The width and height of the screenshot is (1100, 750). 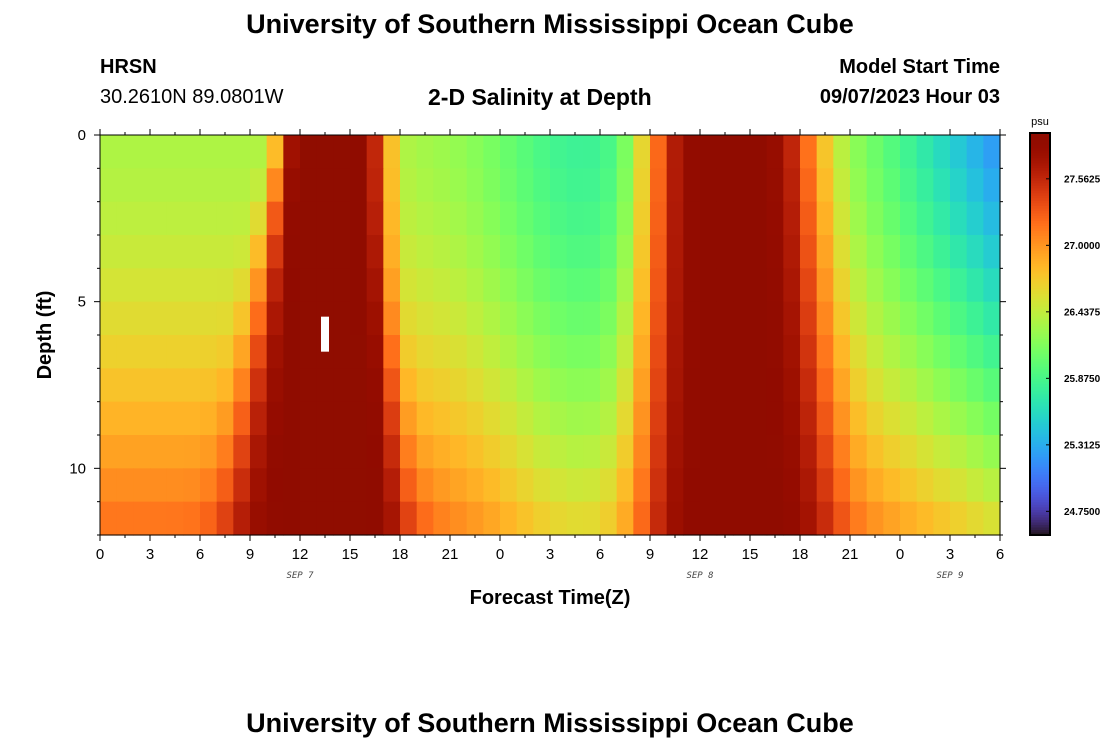 What do you see at coordinates (100, 554) in the screenshot?
I see `x-tick-label: 0` at bounding box center [100, 554].